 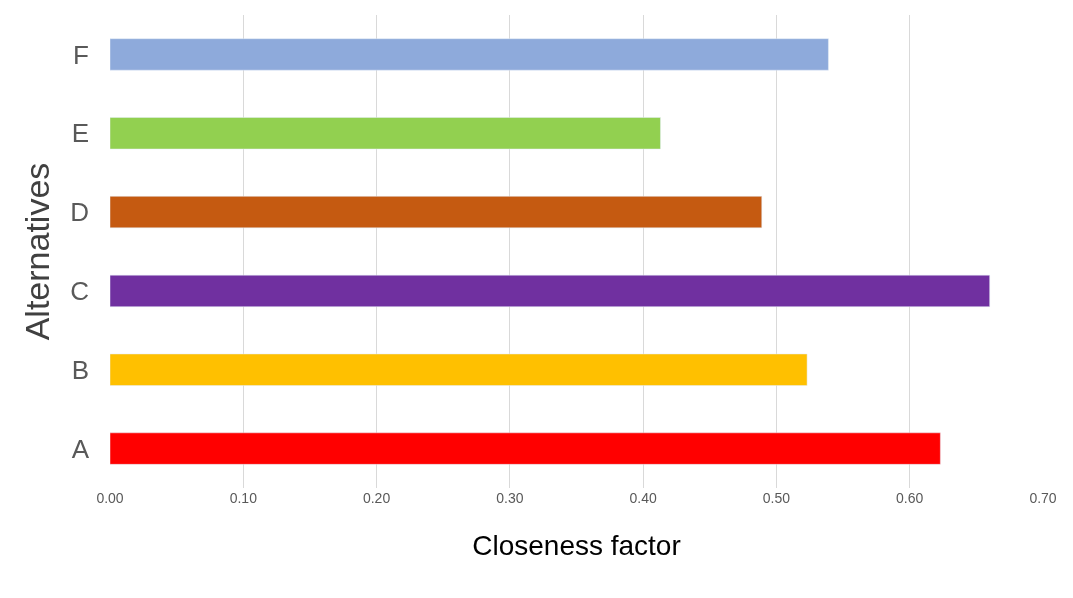 I want to click on x-tick-label: 0.70, so click(x=1043, y=498).